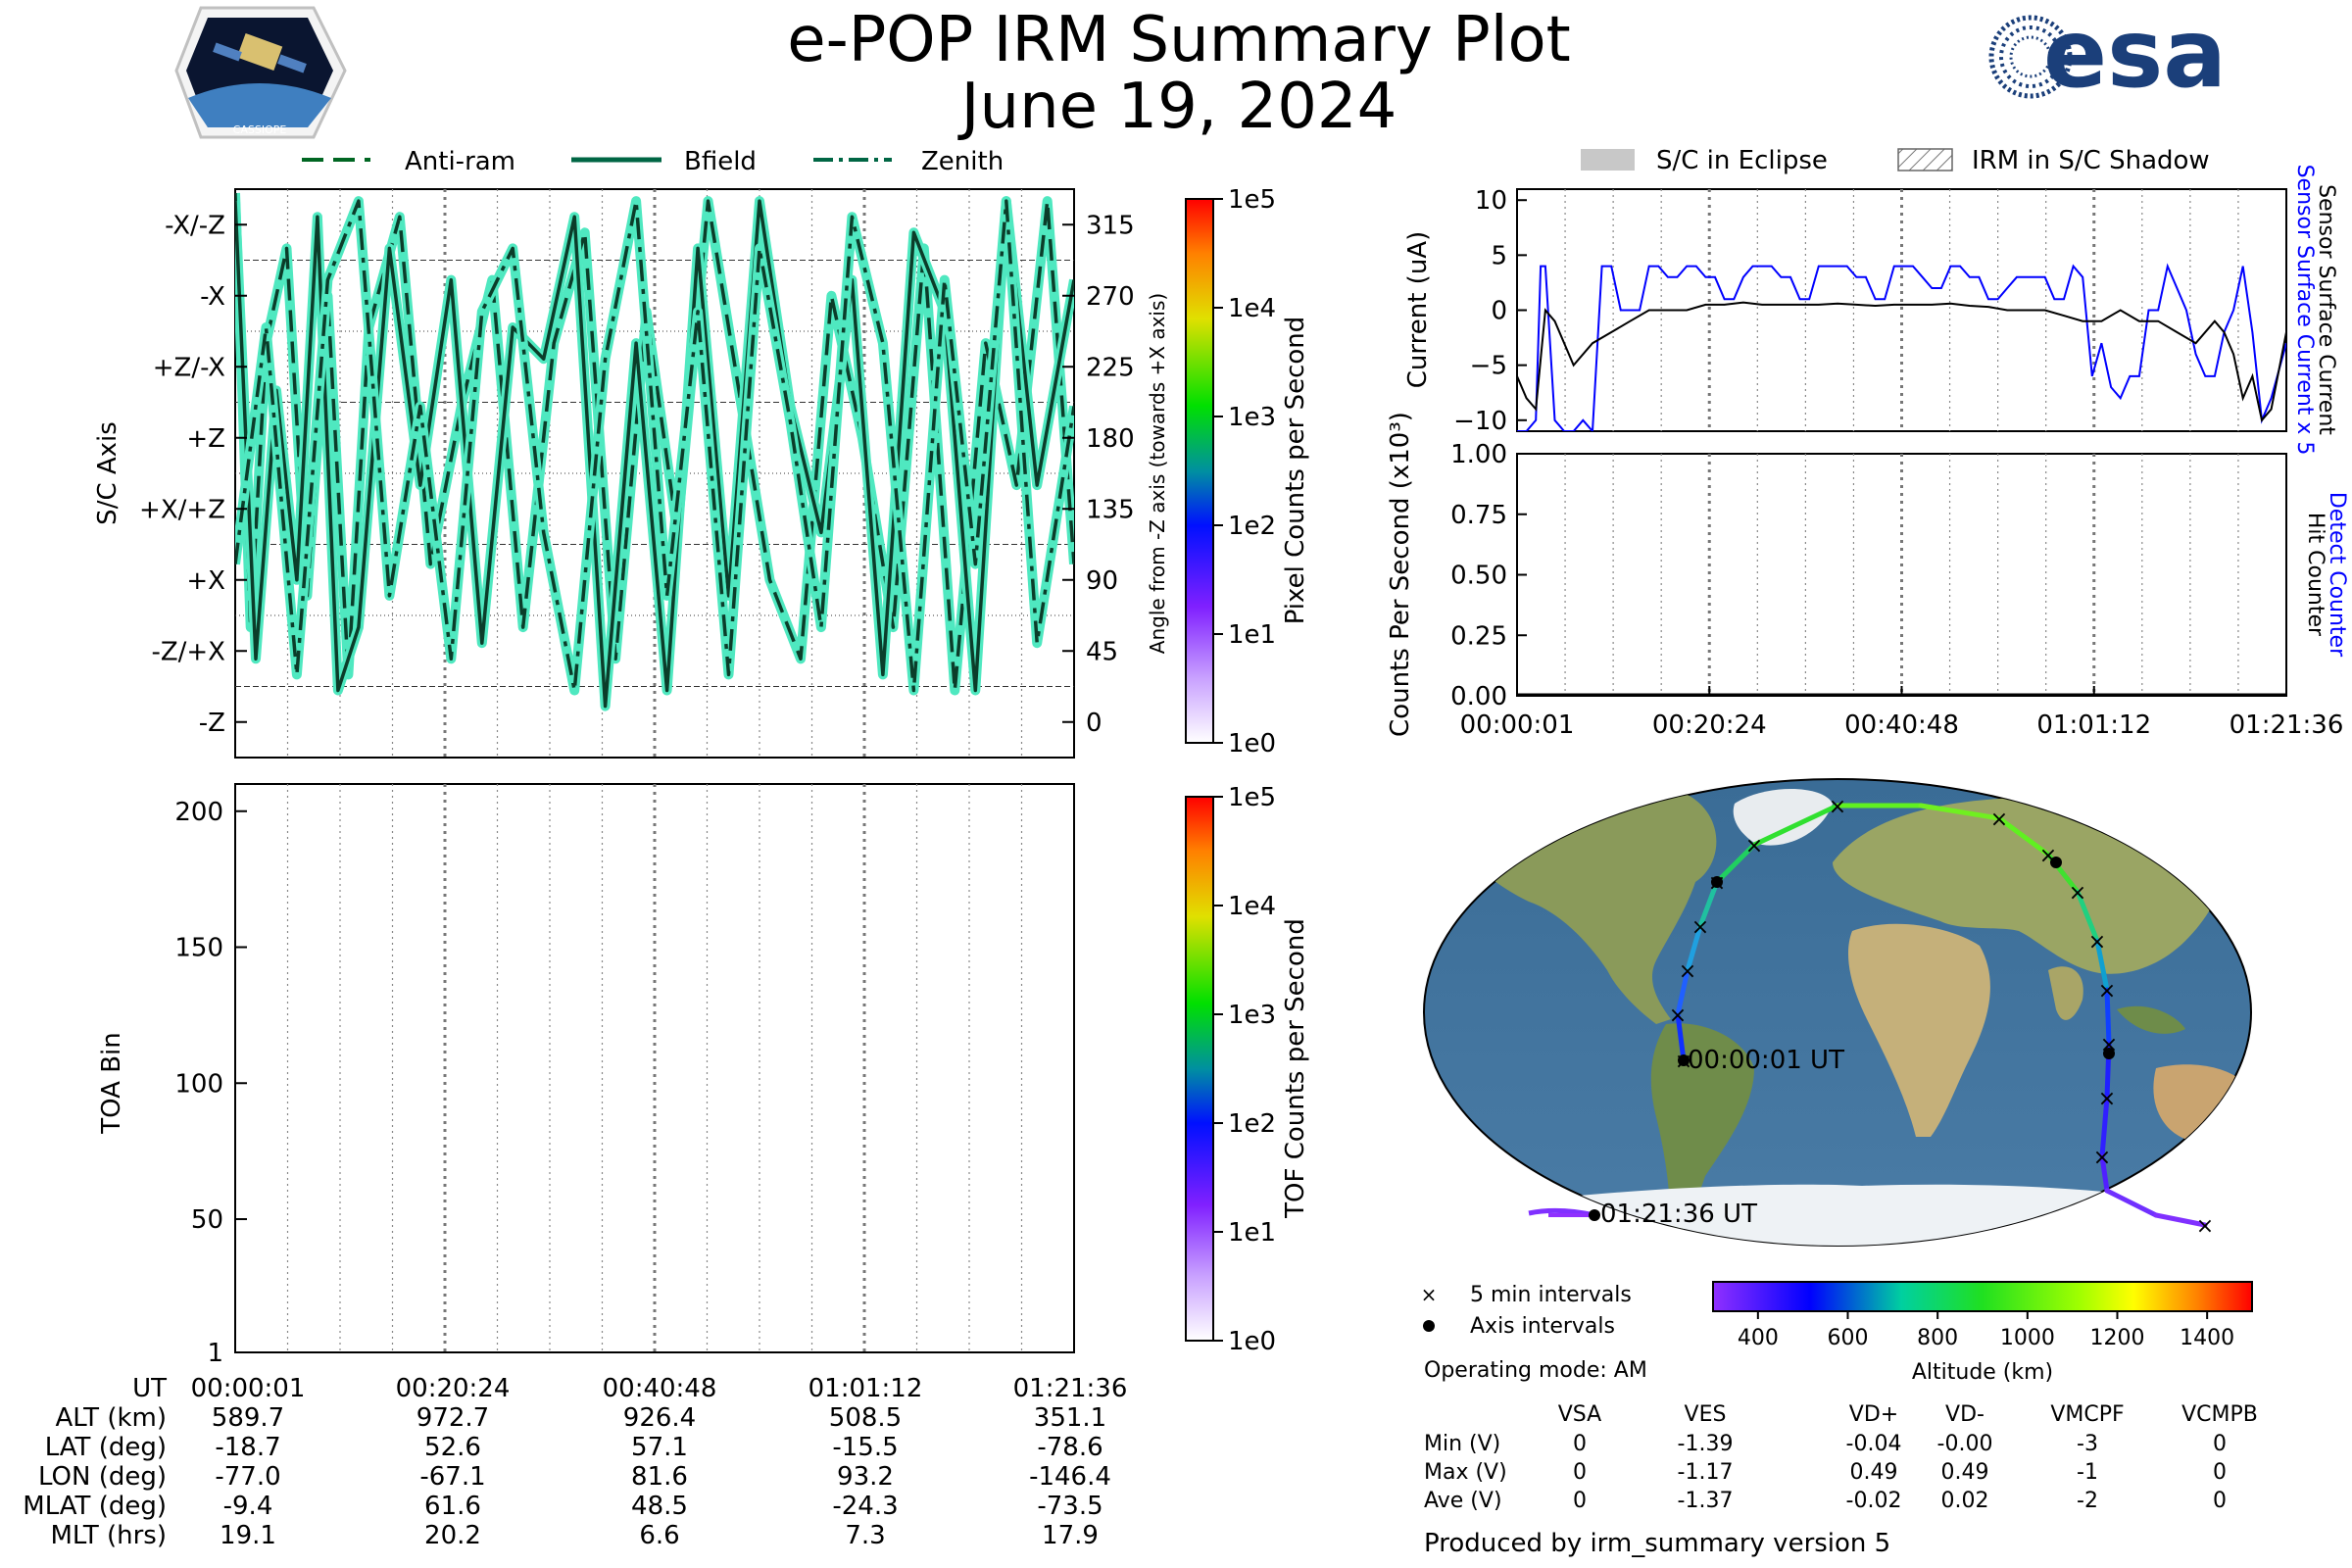 This screenshot has width=2352, height=1568. I want to click on time-table-cell: 00:40:48, so click(660, 1388).